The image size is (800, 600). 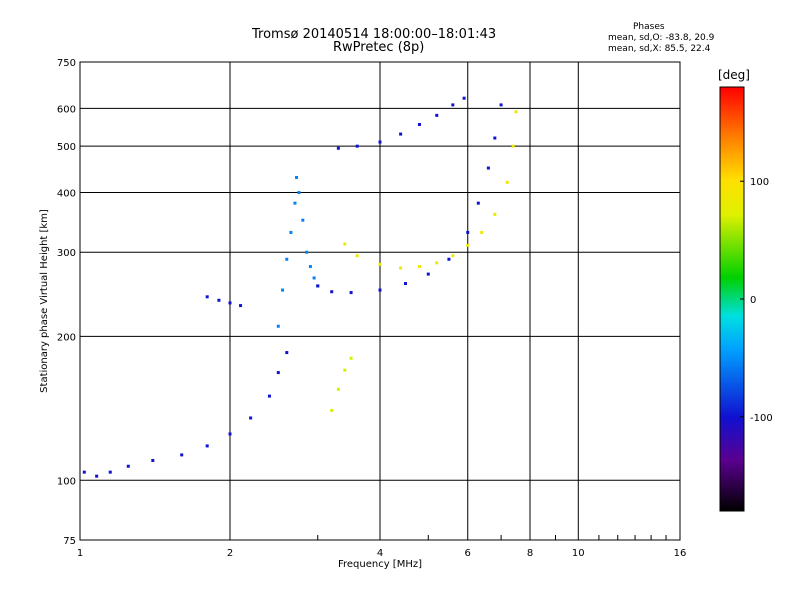 What do you see at coordinates (468, 553) in the screenshot?
I see `x-tick-label: 6` at bounding box center [468, 553].